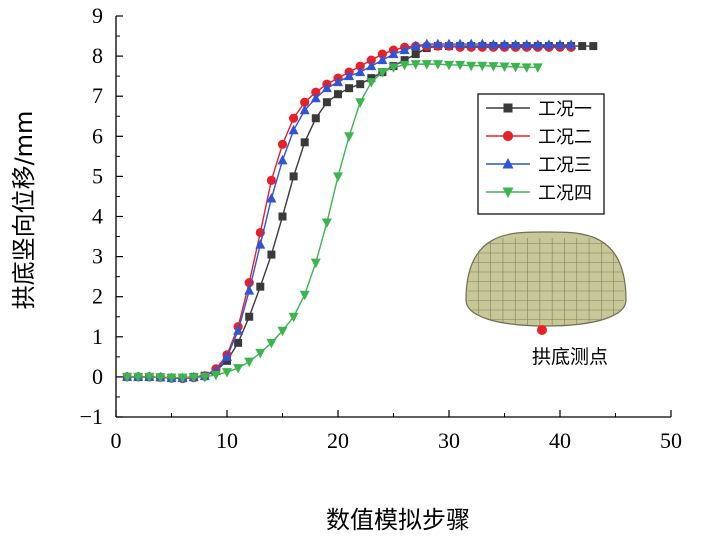 The width and height of the screenshot is (706, 542). I want to click on x-tick-label: 50, so click(671, 440).